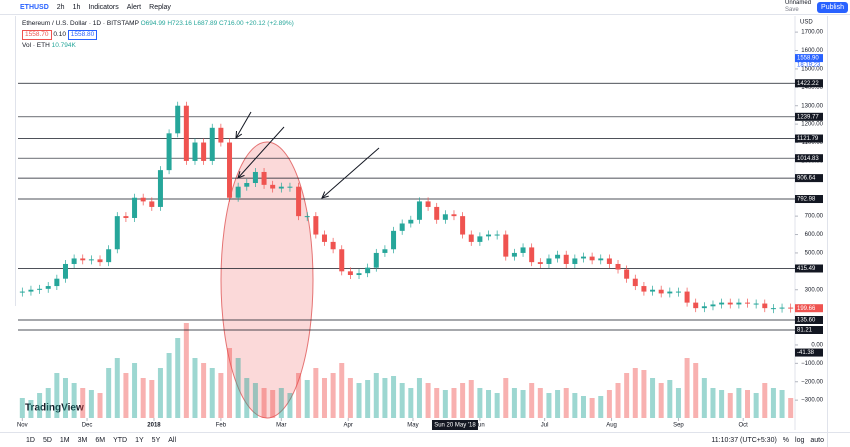 The image size is (850, 447). What do you see at coordinates (64, 440) in the screenshot?
I see `range-button: 1M` at bounding box center [64, 440].